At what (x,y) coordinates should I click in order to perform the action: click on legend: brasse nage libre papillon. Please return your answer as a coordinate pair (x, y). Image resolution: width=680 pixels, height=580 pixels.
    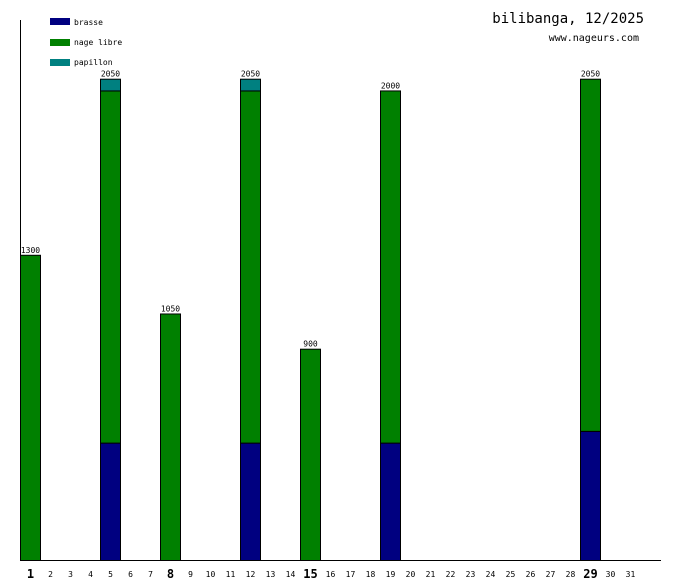
    Looking at the image, I should click on (86, 42).